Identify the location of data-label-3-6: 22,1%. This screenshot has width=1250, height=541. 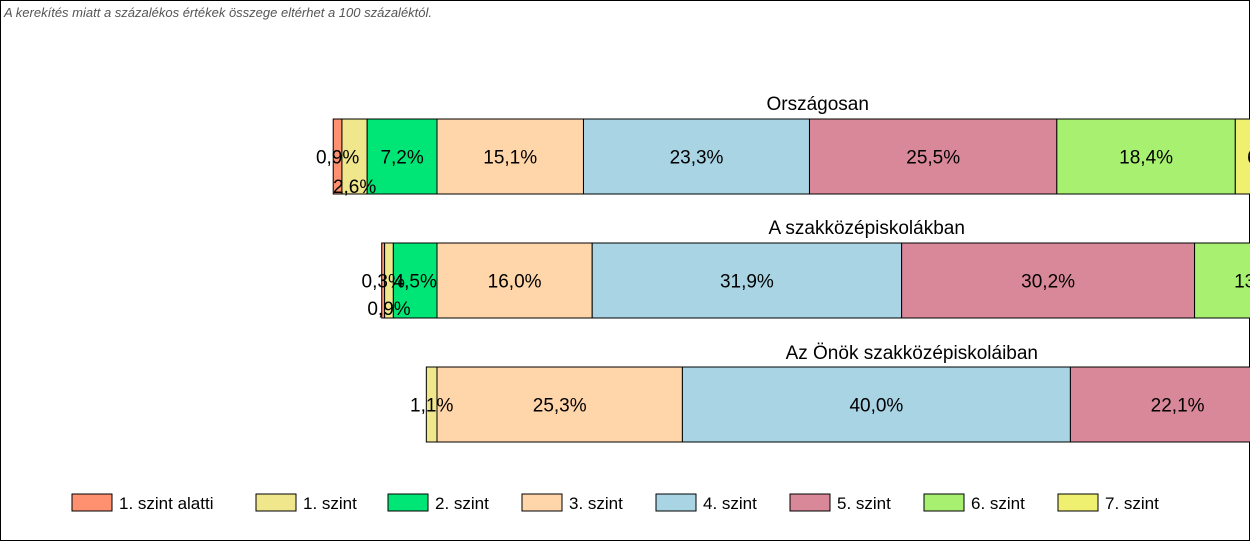
(1178, 406).